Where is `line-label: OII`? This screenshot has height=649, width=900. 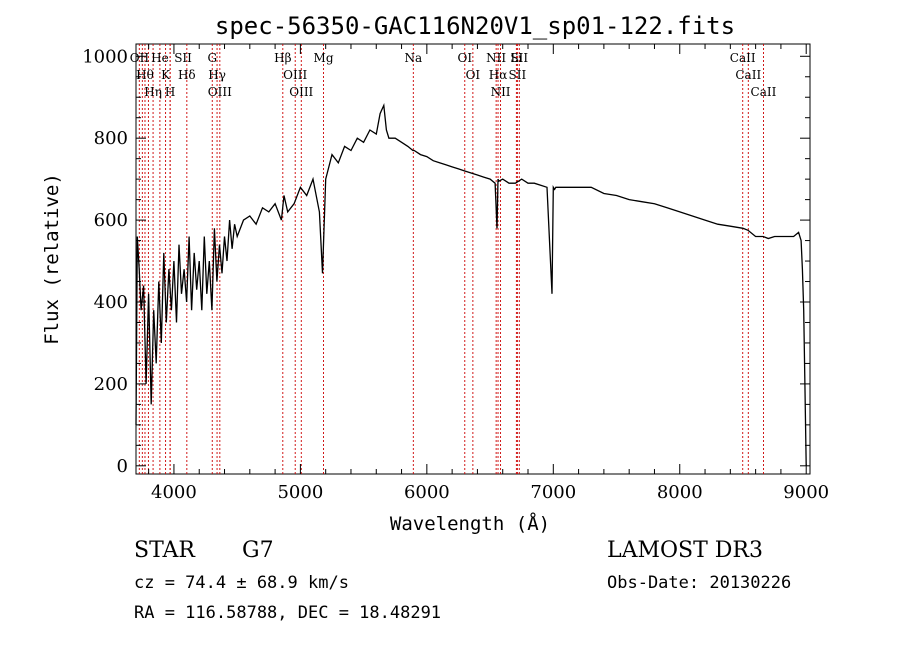
line-label: OII is located at coordinates (140, 58).